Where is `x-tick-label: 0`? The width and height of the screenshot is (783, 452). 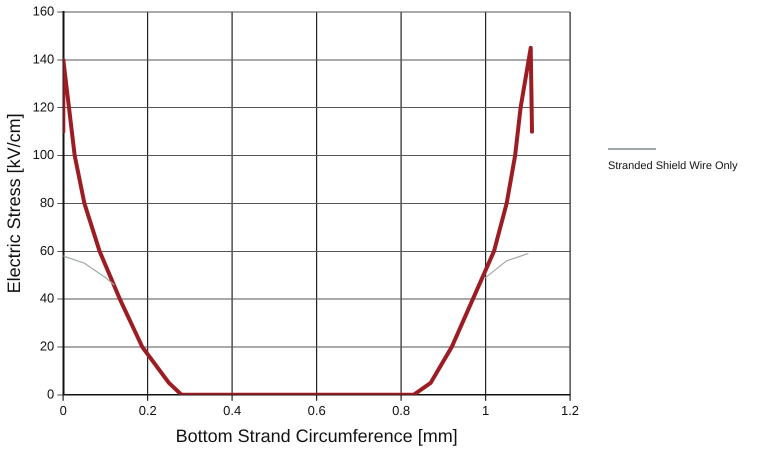
x-tick-label: 0 is located at coordinates (63, 410).